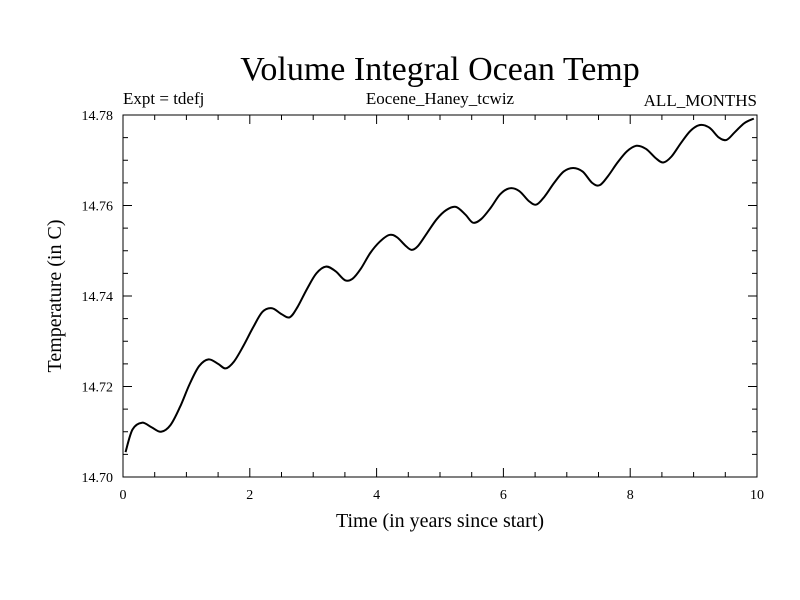  What do you see at coordinates (440, 69) in the screenshot?
I see `chart-title: Volume Integral Ocean Temp` at bounding box center [440, 69].